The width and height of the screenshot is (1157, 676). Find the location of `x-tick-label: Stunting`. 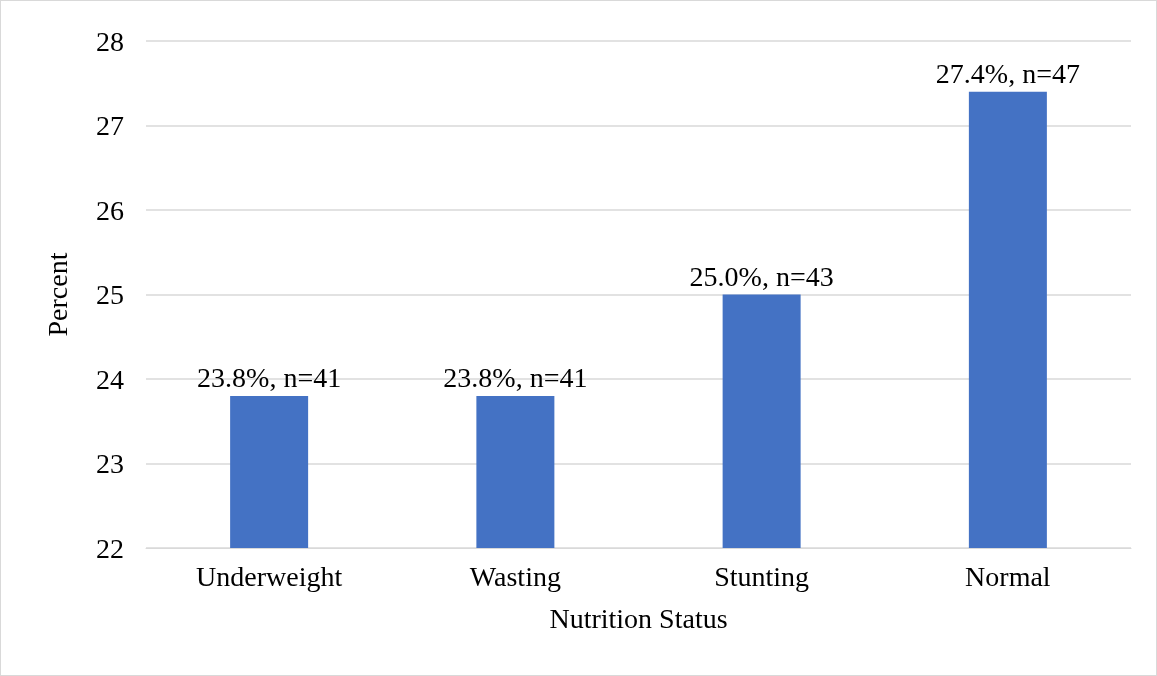

x-tick-label: Stunting is located at coordinates (762, 576).